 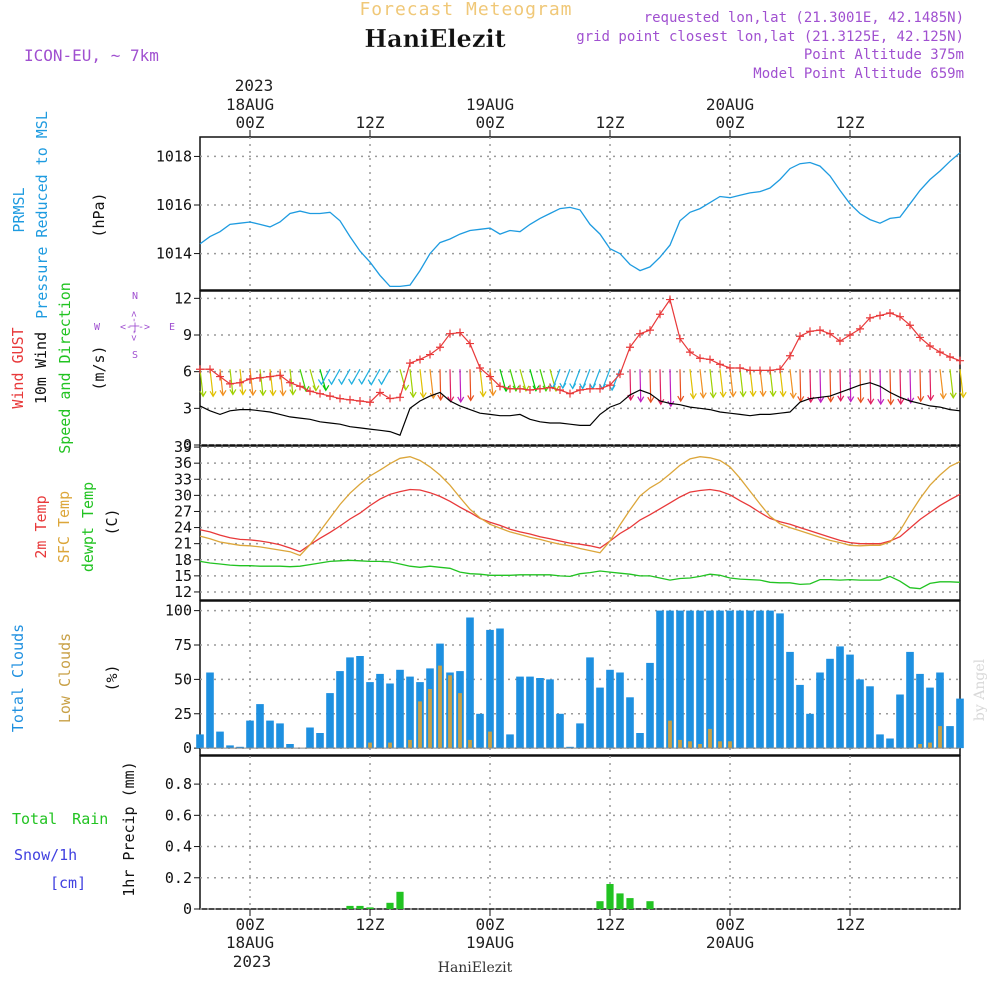 I want to click on legend-cloud-unit: (%), so click(x=112, y=677).